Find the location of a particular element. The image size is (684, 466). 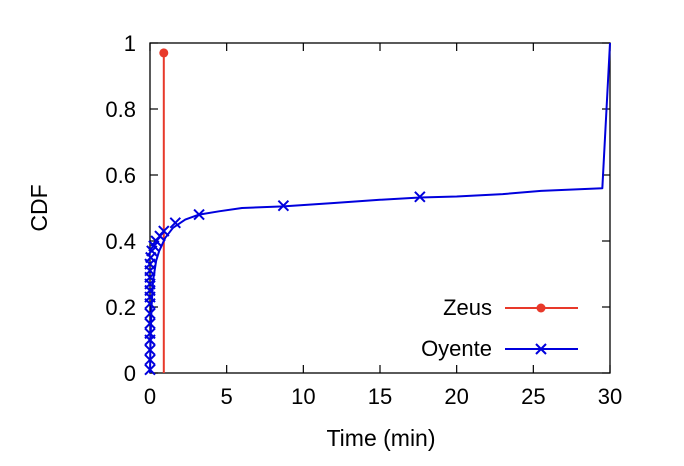

legend-label-zeus: Zeus is located at coordinates (467, 307).